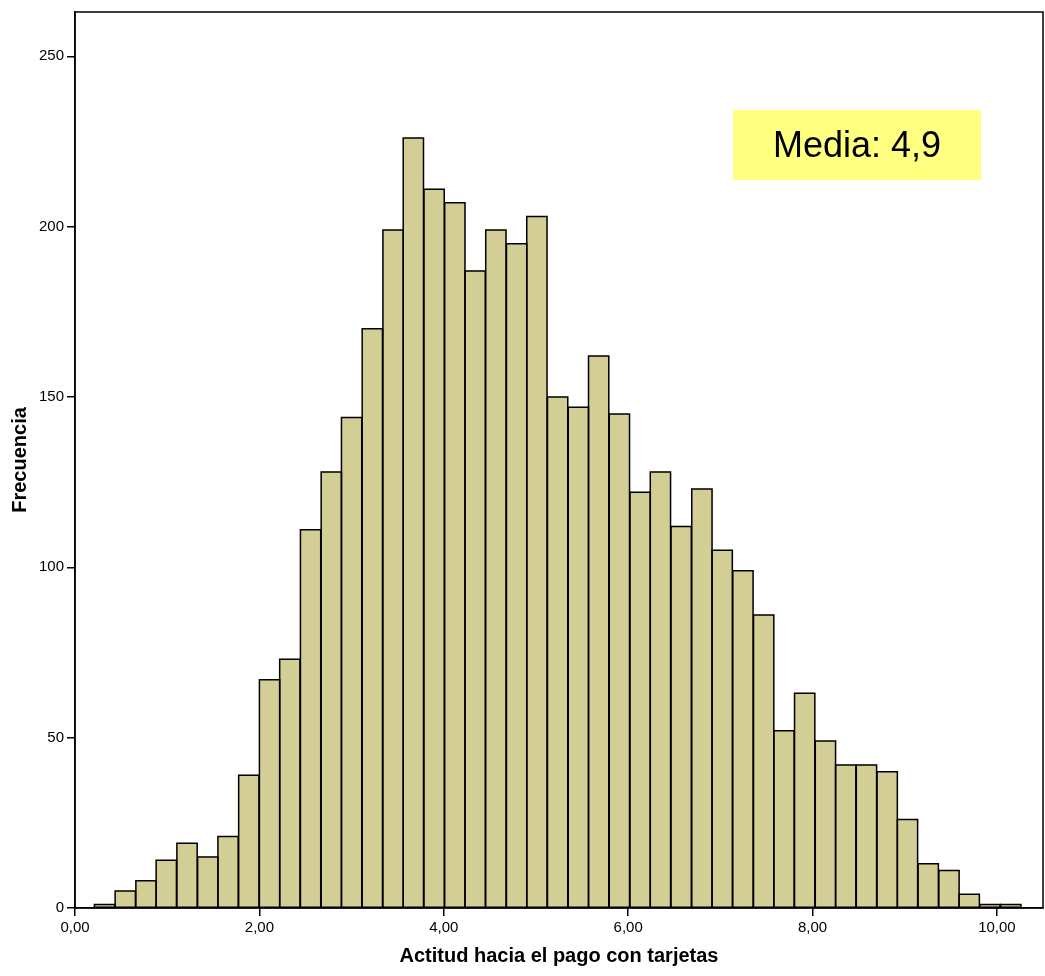  Describe the element at coordinates (60, 907) in the screenshot. I see `y-tick-label: 0` at that location.